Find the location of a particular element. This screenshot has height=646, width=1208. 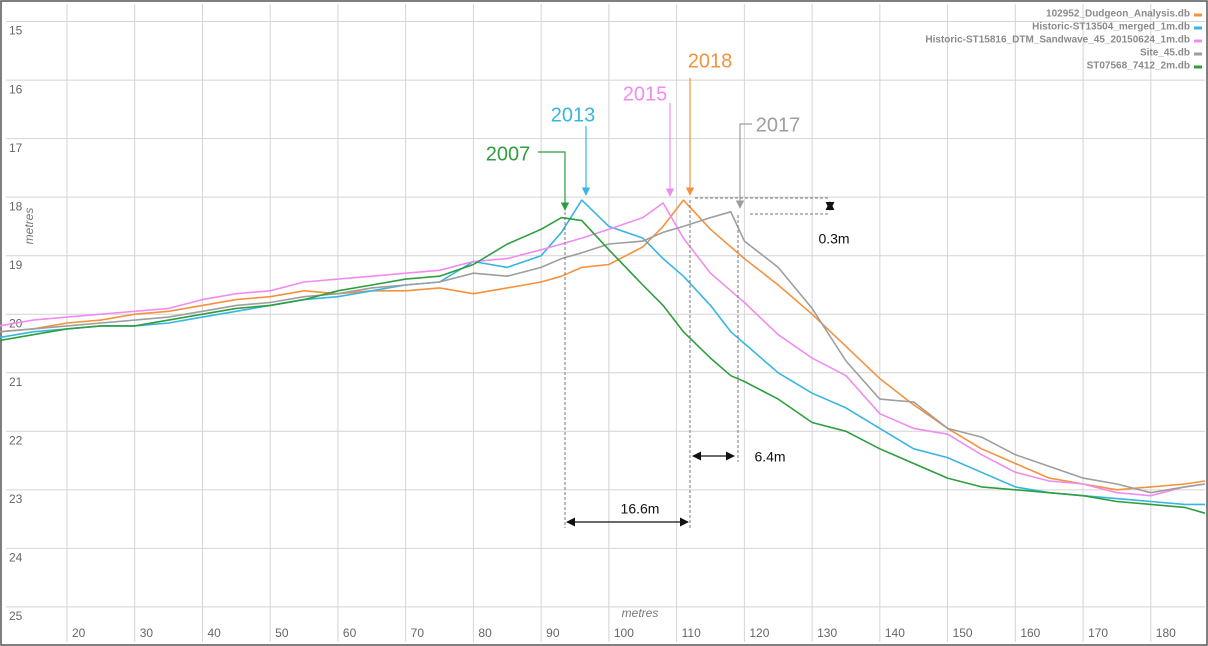

x-tick-label: 70 is located at coordinates (418, 633).